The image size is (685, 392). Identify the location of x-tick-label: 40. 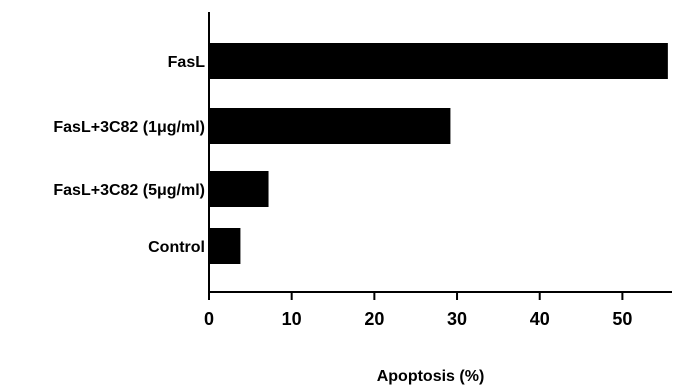
(540, 319).